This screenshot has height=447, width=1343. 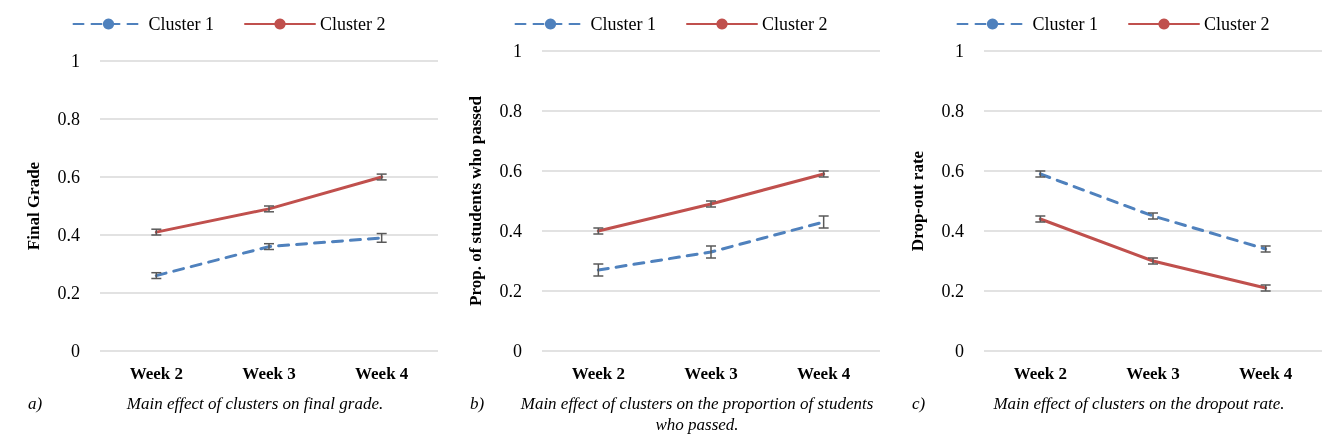 I want to click on y-axis-title: Drop-out rate, so click(x=917, y=201).